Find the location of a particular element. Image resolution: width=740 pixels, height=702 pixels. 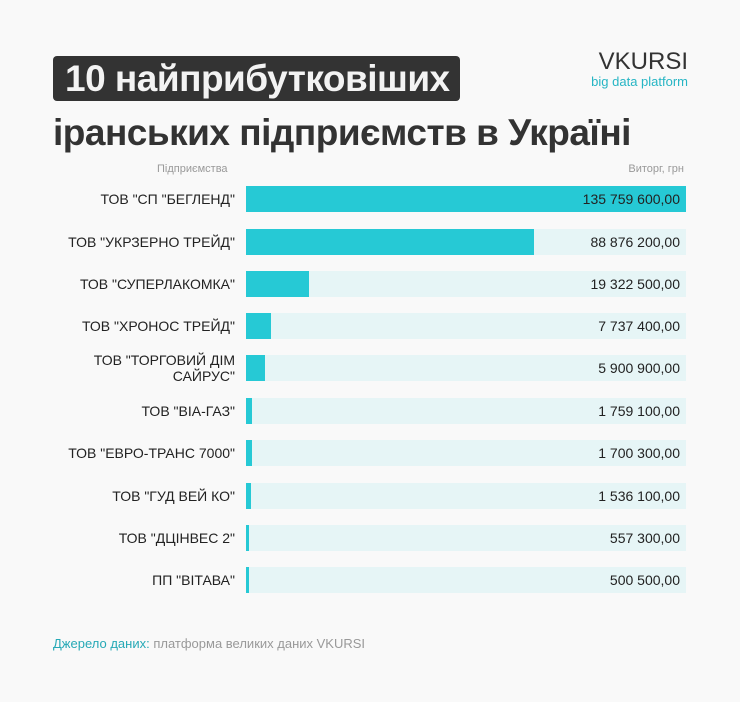

bar-row: ПП "ВІТАВА" 500 500,00 is located at coordinates (370, 580).